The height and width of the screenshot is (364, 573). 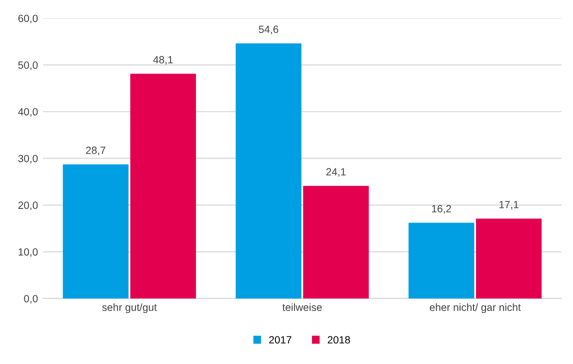 I want to click on x-tick-label: sehr gut/gut, so click(x=129, y=308).